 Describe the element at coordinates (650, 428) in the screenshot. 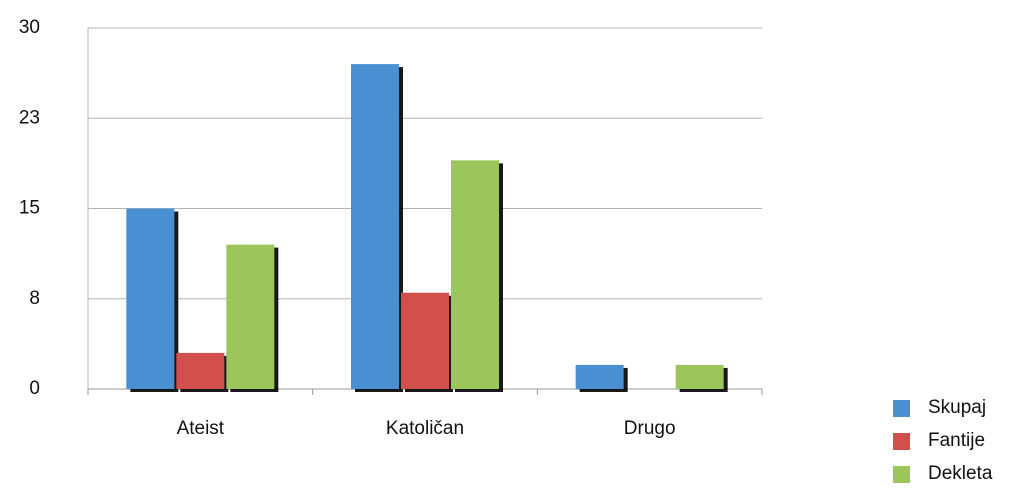

I see `x-tick-label: Drugo` at that location.